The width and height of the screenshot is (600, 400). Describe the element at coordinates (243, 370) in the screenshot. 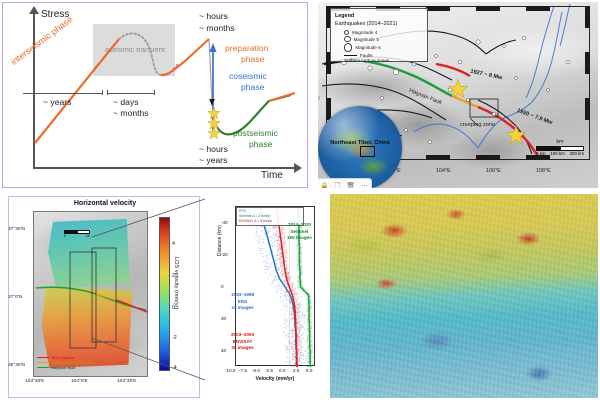

I see `x-tick-m75: -7.5` at that location.